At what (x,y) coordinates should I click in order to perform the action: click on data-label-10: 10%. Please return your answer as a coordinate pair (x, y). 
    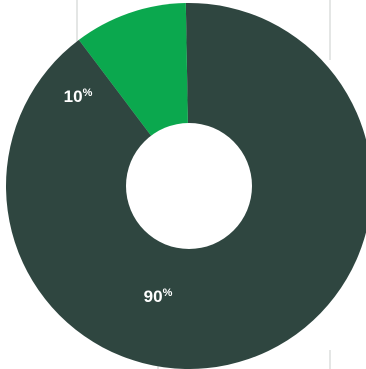
    Looking at the image, I should click on (78, 96).